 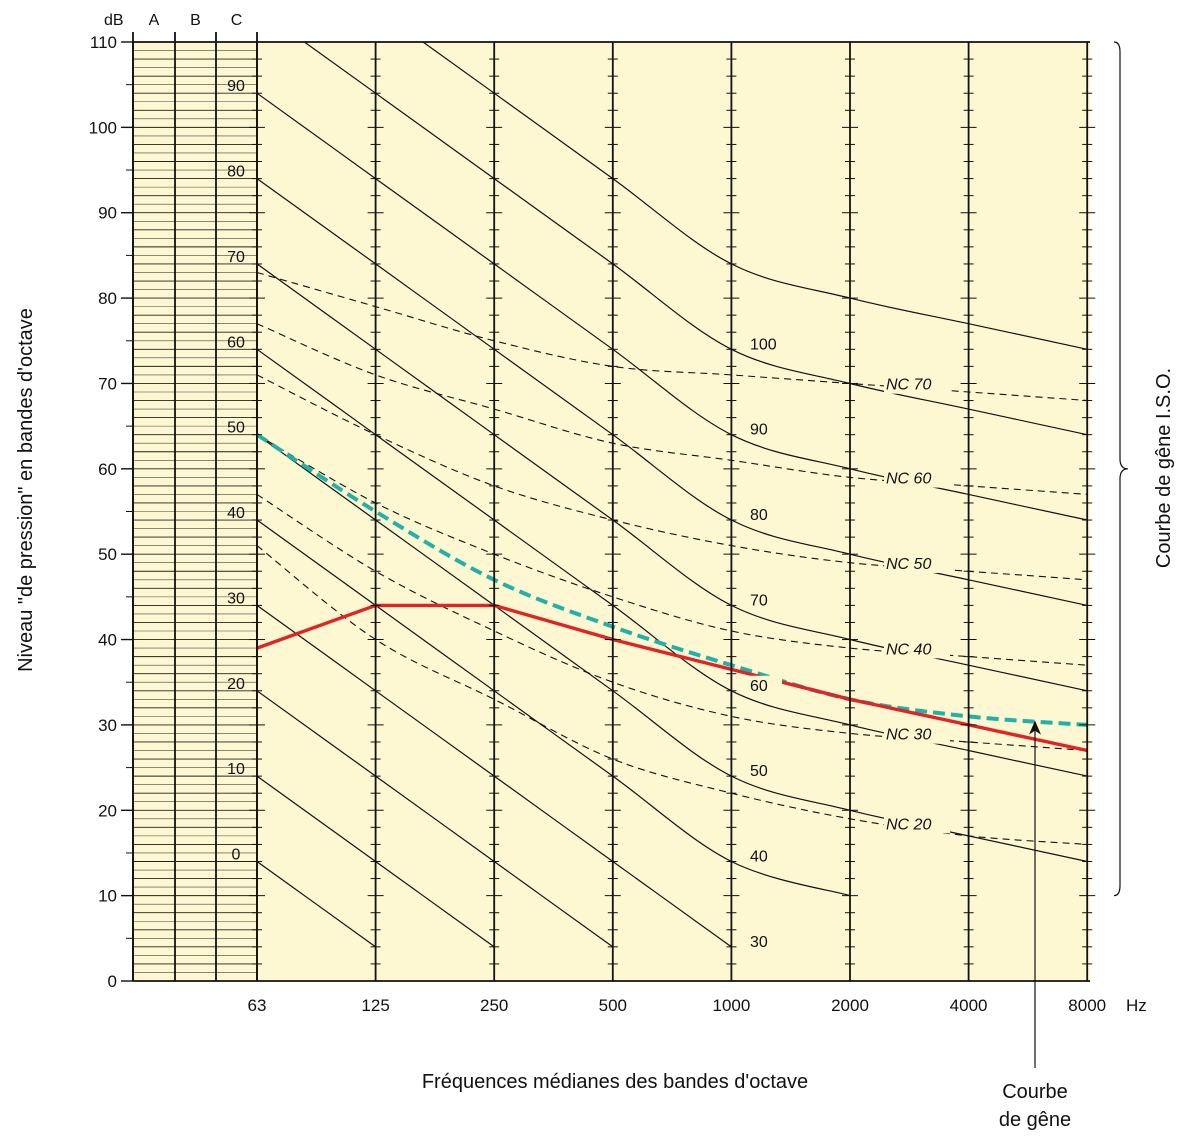 I want to click on iso-label-63: 60, so click(x=236, y=342).